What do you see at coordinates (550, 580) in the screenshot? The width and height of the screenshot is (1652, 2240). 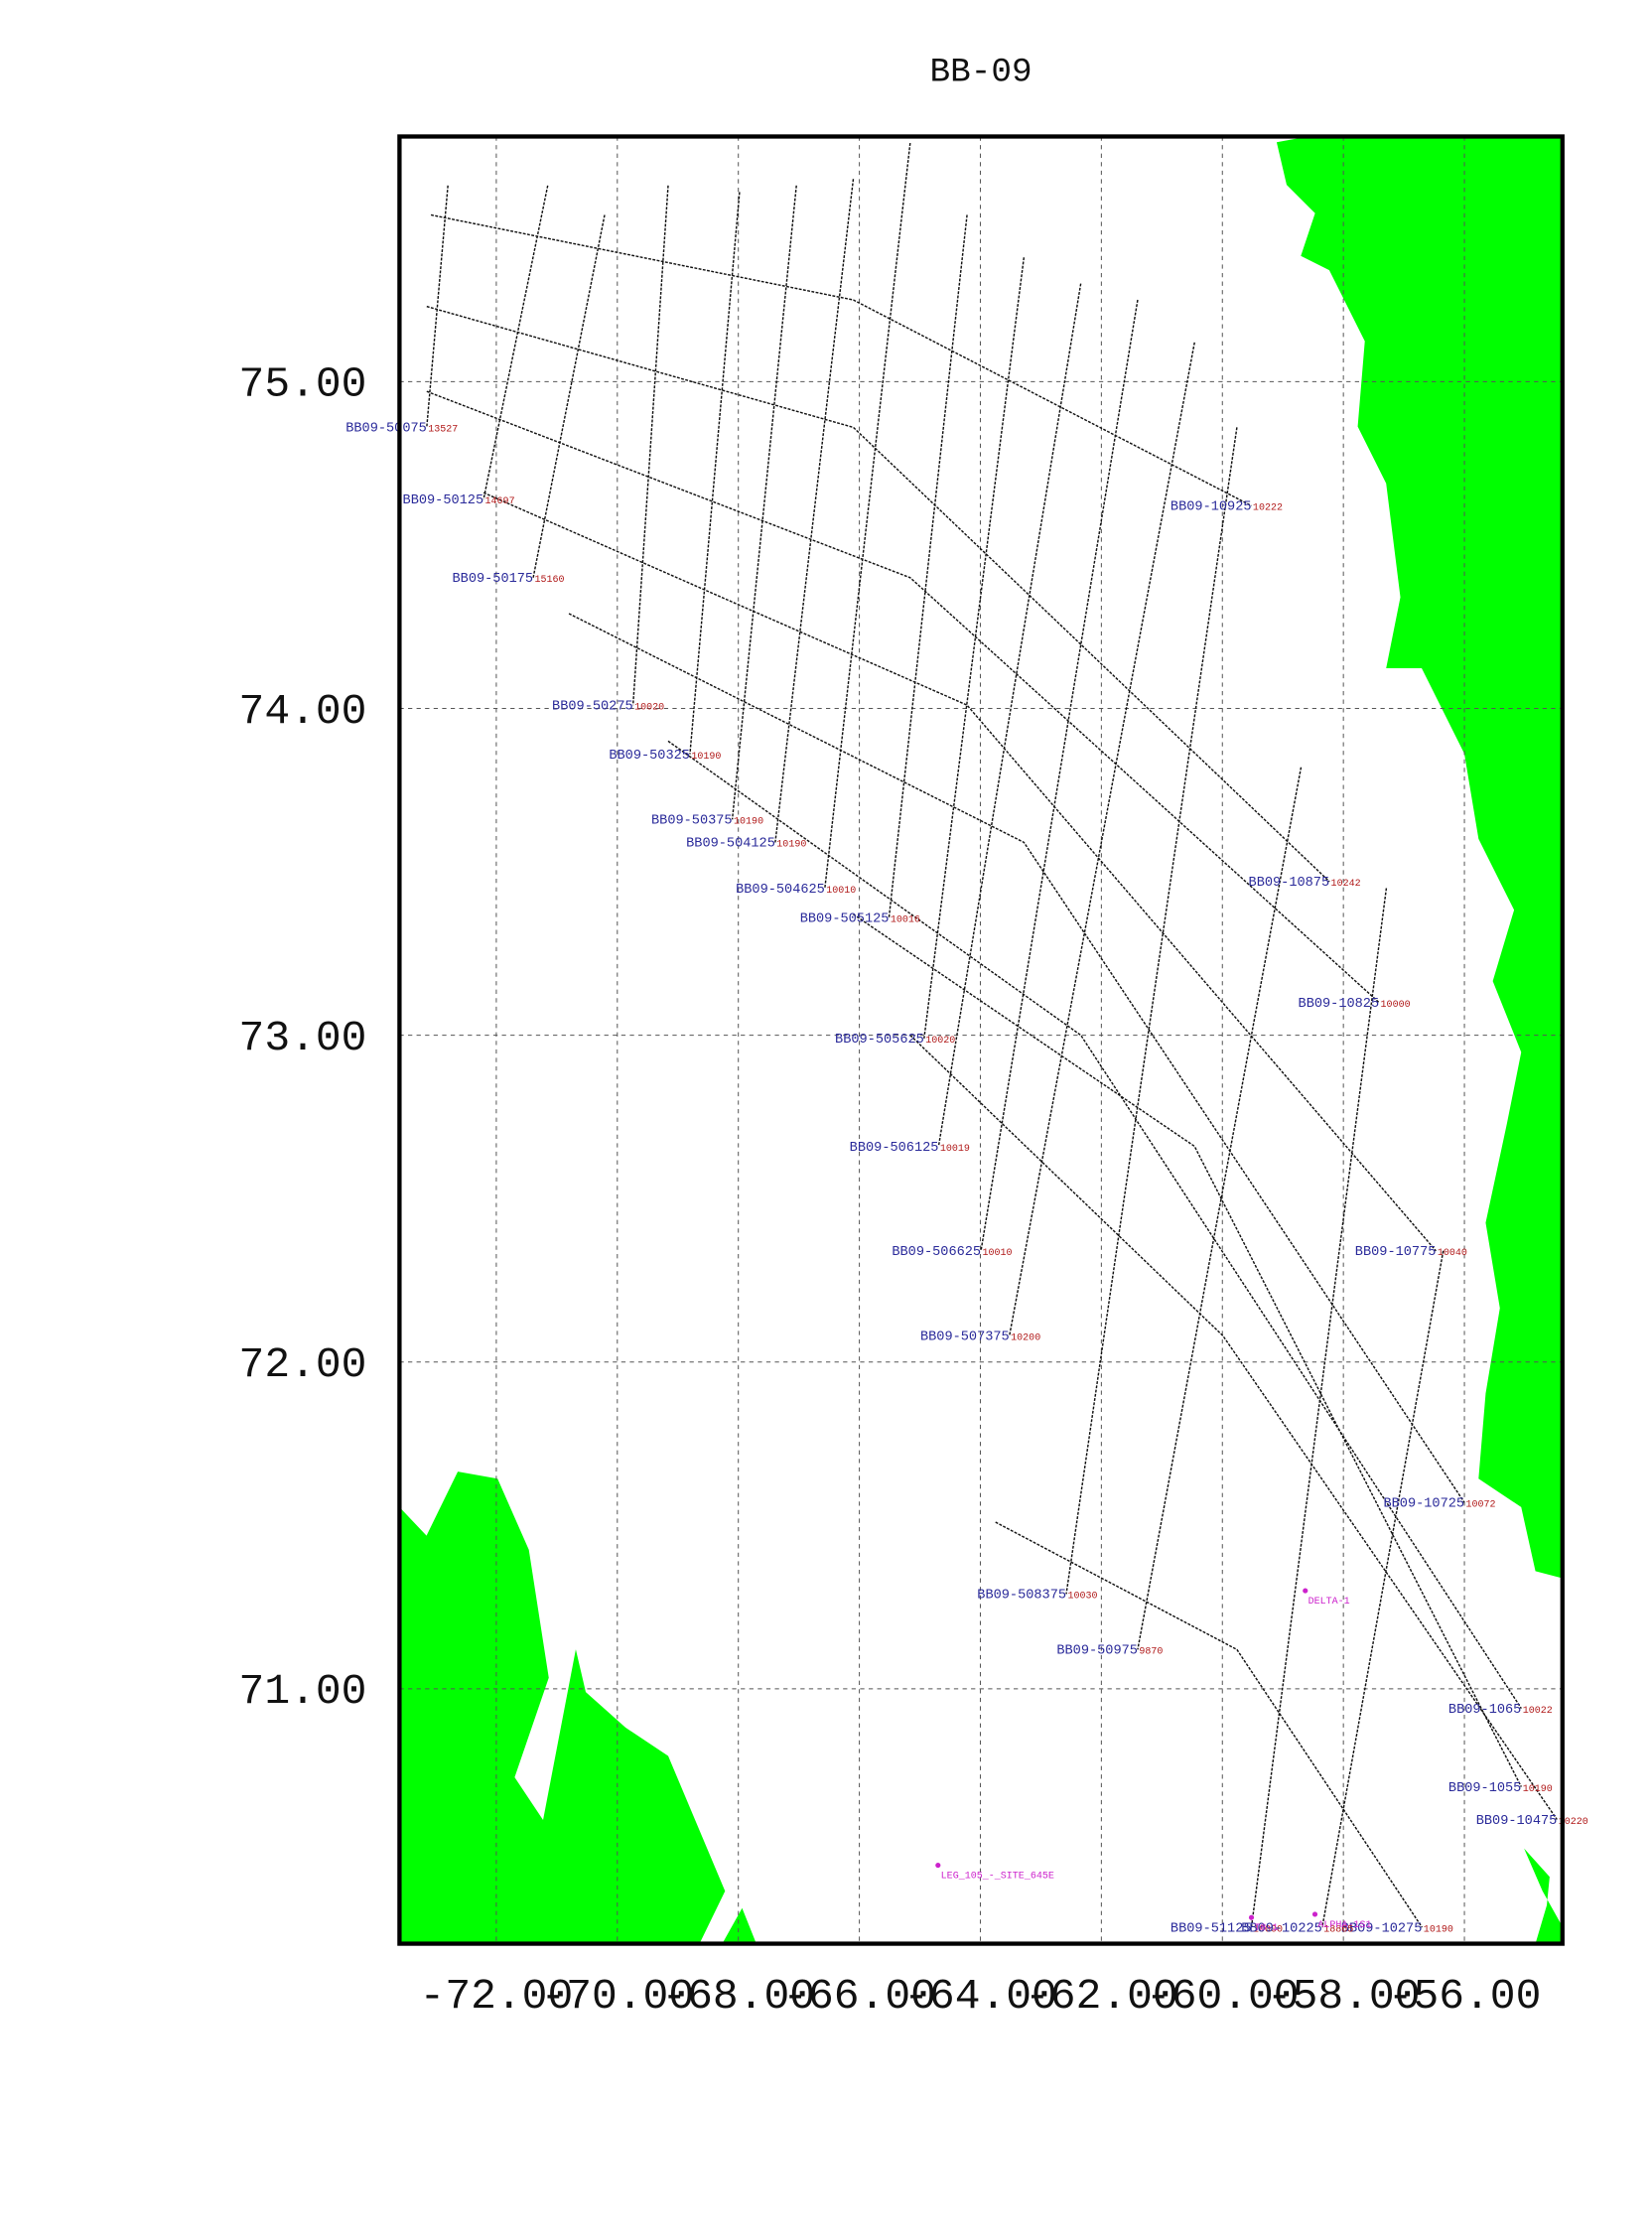 I see `shot-label: 15160` at bounding box center [550, 580].